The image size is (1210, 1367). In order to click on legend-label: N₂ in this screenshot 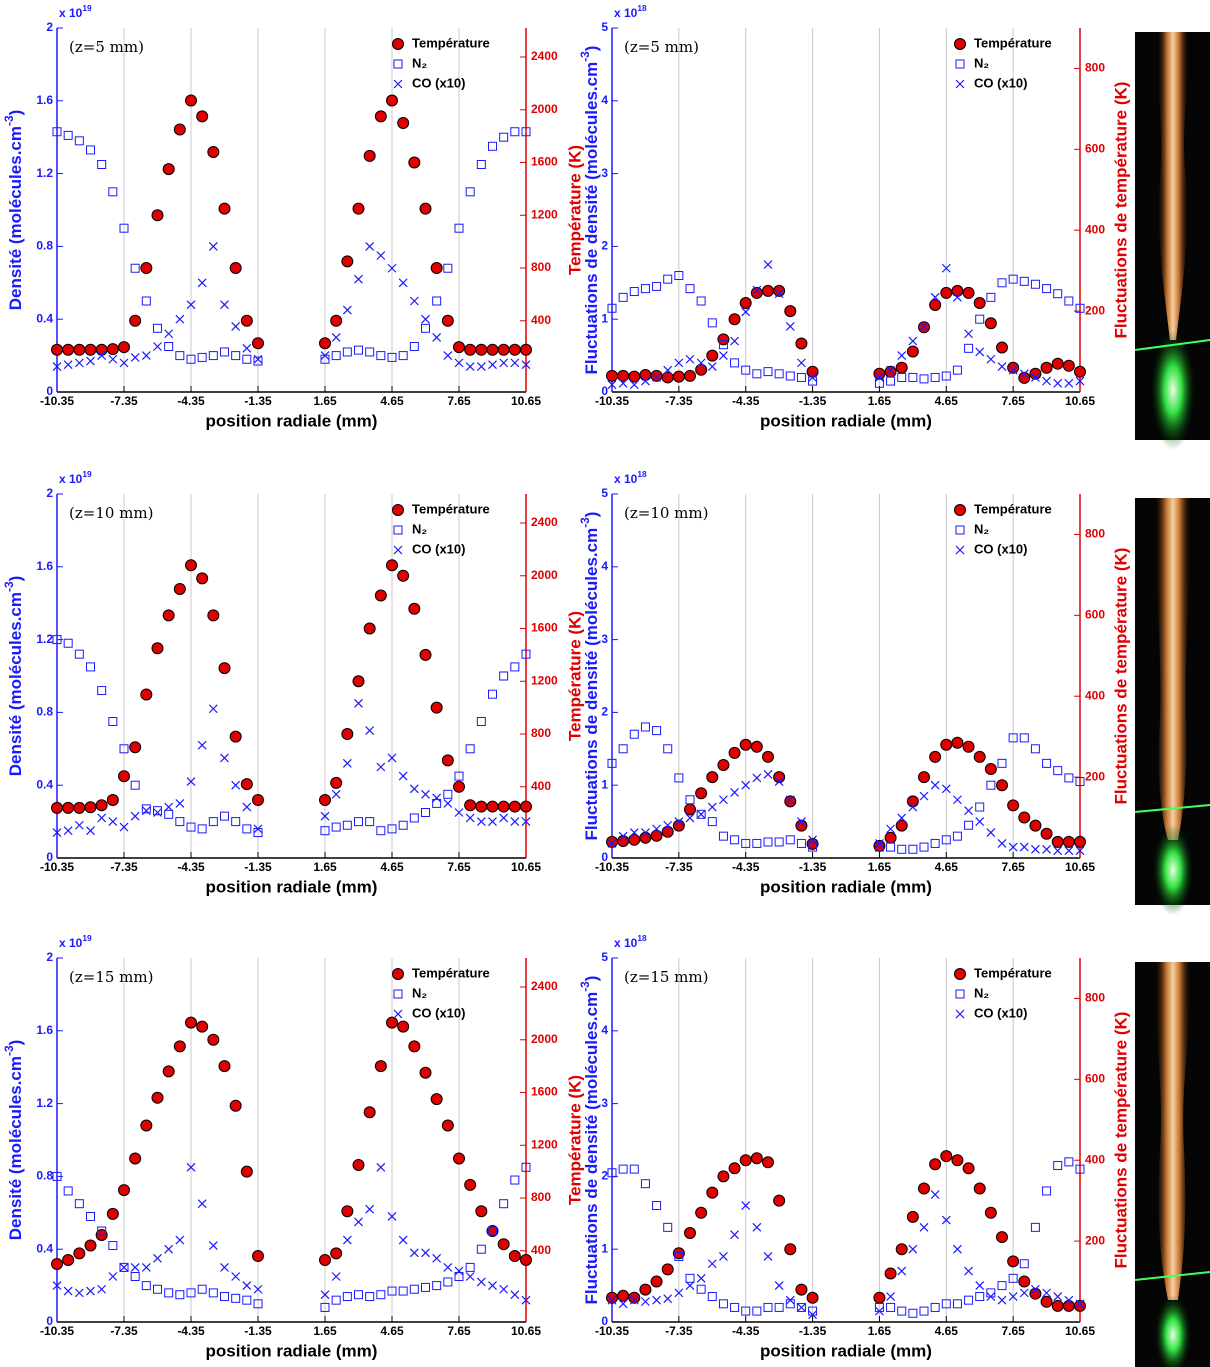, I will do `click(981, 62)`.